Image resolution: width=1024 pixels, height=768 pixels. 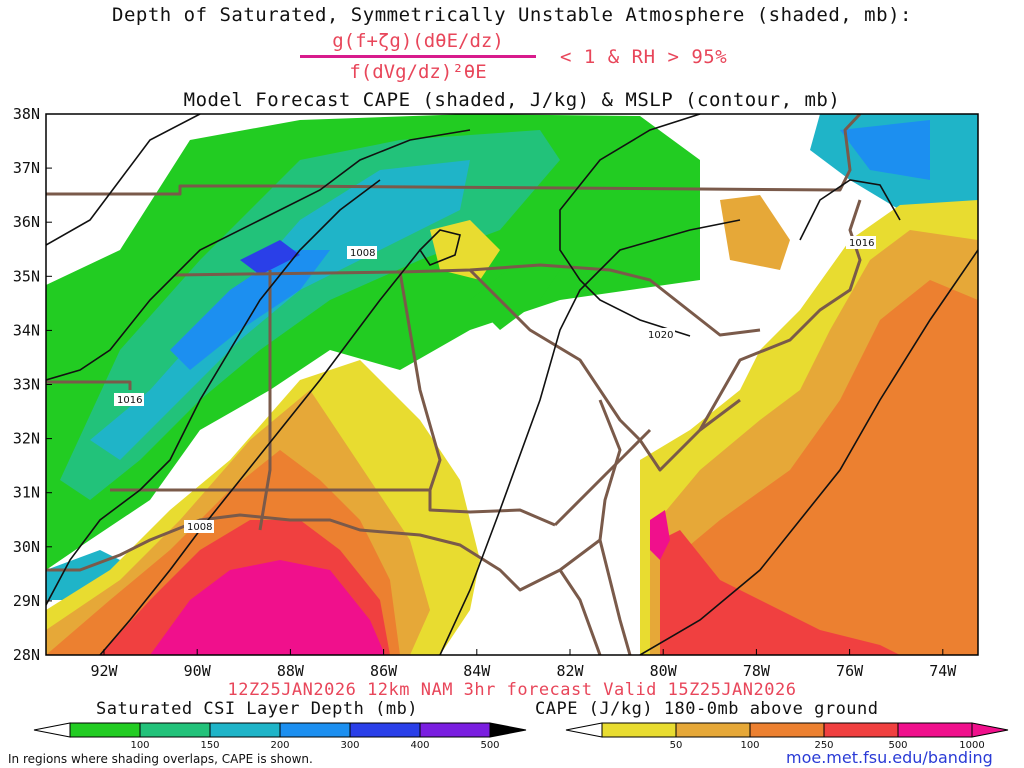 What do you see at coordinates (823, 745) in the screenshot?
I see `colorbar-tick-label: 250` at bounding box center [823, 745].